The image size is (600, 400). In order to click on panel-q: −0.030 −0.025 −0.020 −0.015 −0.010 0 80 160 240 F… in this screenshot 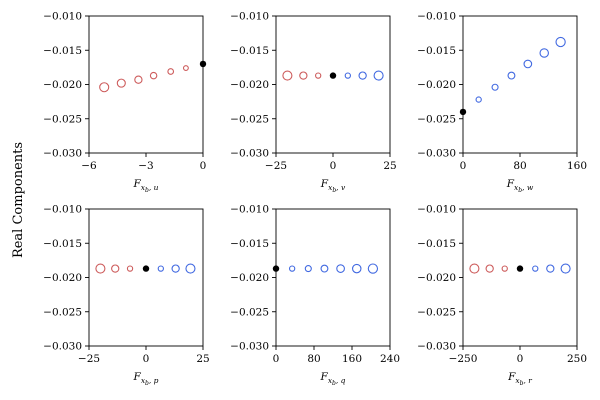, I will do `click(315, 295)`.